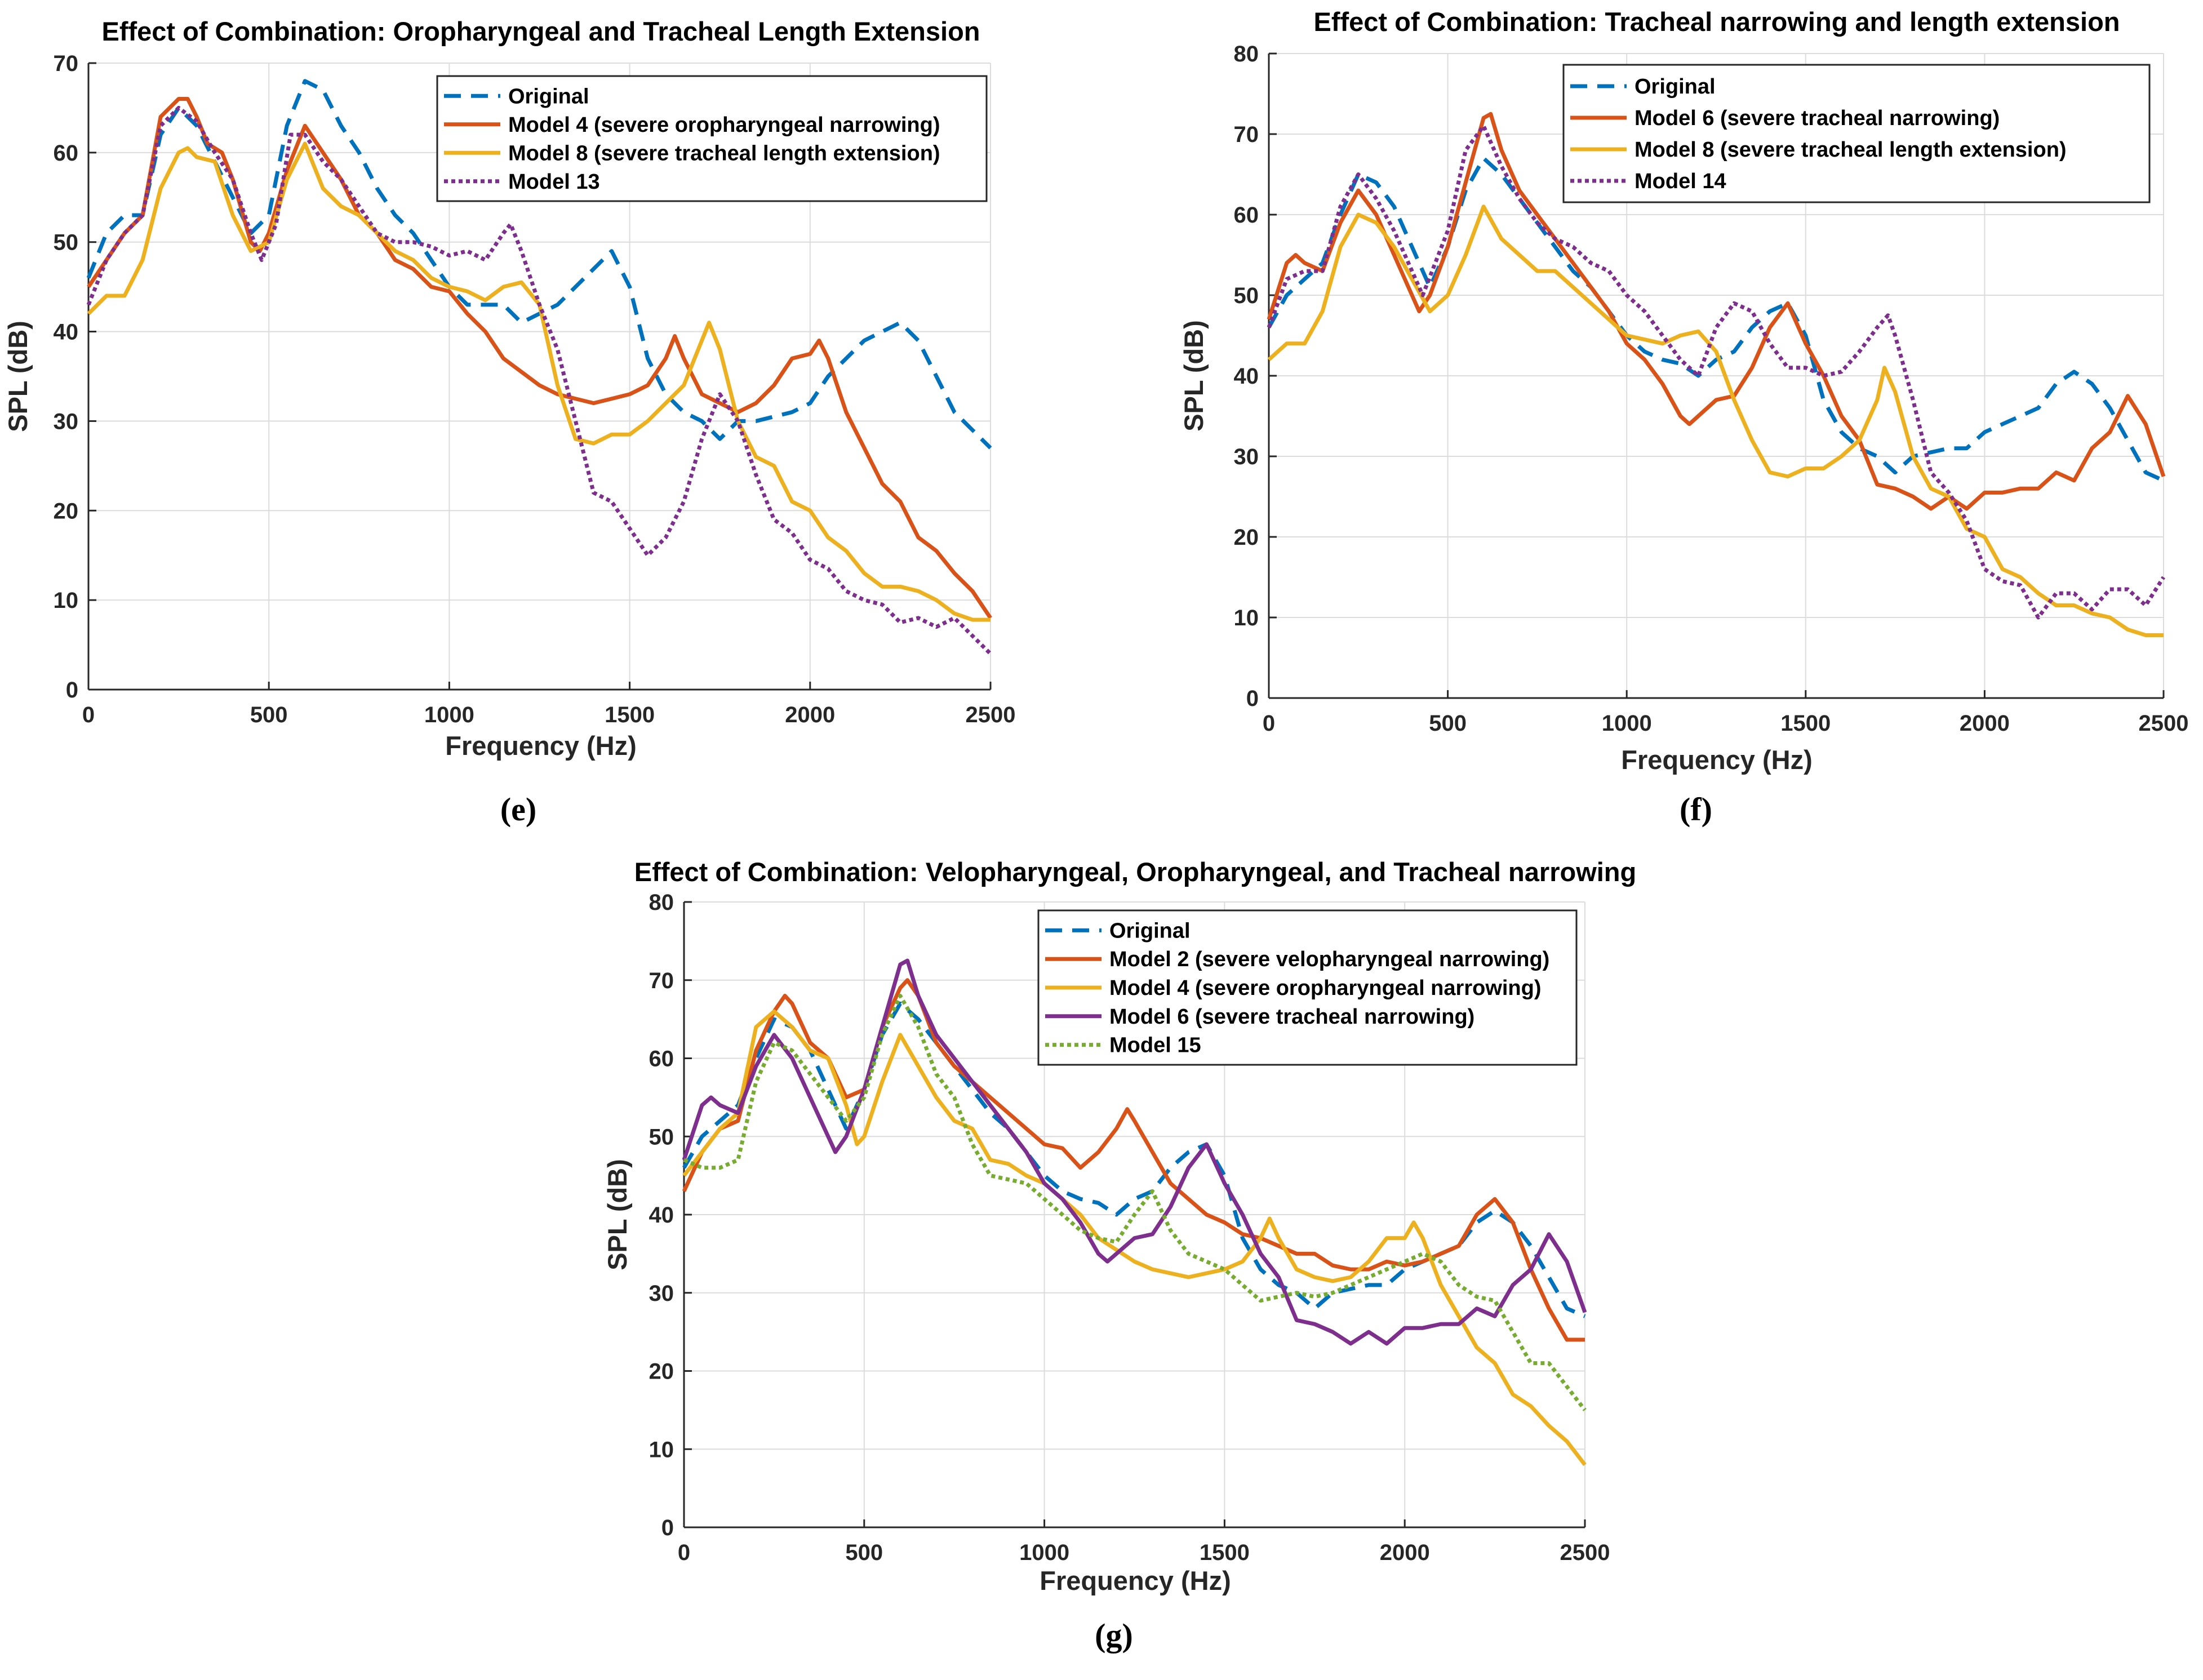 The width and height of the screenshot is (2203, 1680). Describe the element at coordinates (518, 809) in the screenshot. I see `panel-caption: (e)` at that location.